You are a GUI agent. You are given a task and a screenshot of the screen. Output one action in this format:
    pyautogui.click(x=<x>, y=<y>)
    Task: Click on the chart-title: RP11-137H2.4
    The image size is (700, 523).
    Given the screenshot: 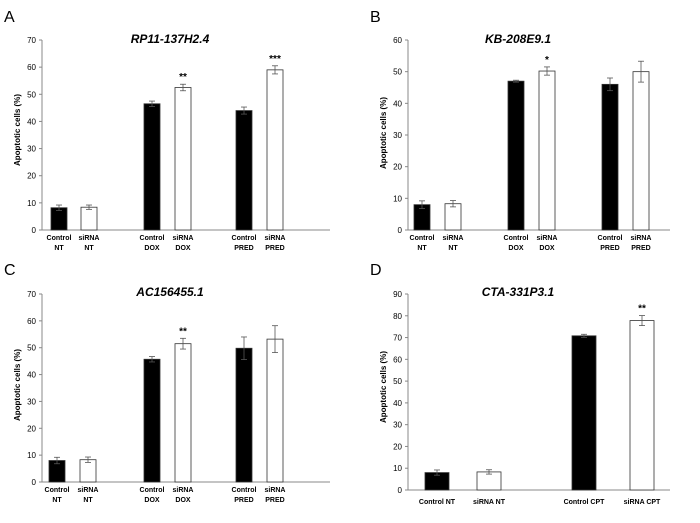 What is the action you would take?
    pyautogui.click(x=170, y=39)
    